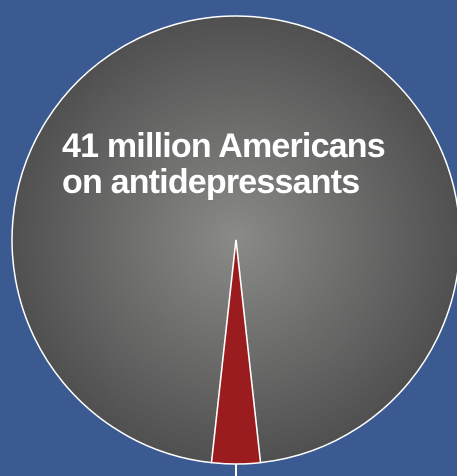  I want to click on annotation-line-1: 41 million Americans, so click(252, 146).